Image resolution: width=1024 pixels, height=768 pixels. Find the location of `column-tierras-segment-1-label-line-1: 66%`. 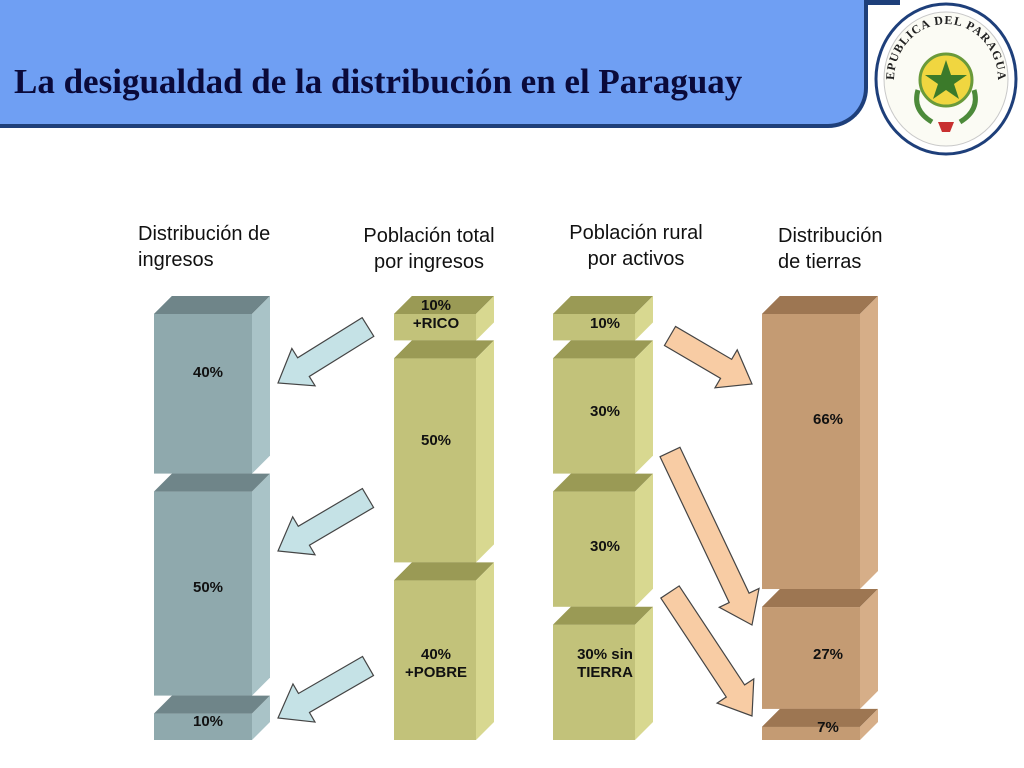

column-tierras-segment-1-label-line-1: 66% is located at coordinates (828, 419).